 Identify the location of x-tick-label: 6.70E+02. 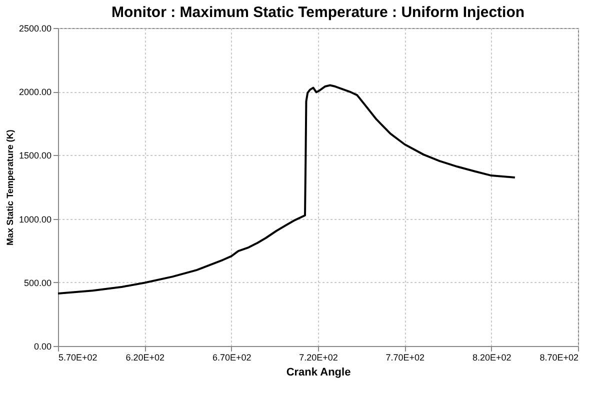
(232, 357).